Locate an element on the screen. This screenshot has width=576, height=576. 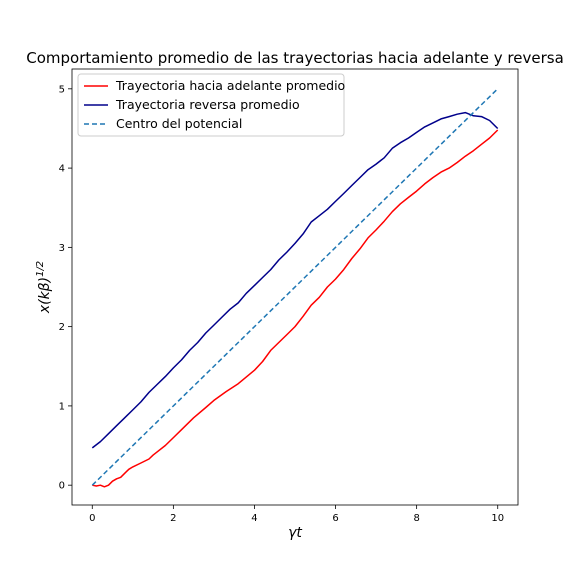
y-tick-label: 0 is located at coordinates (62, 486).